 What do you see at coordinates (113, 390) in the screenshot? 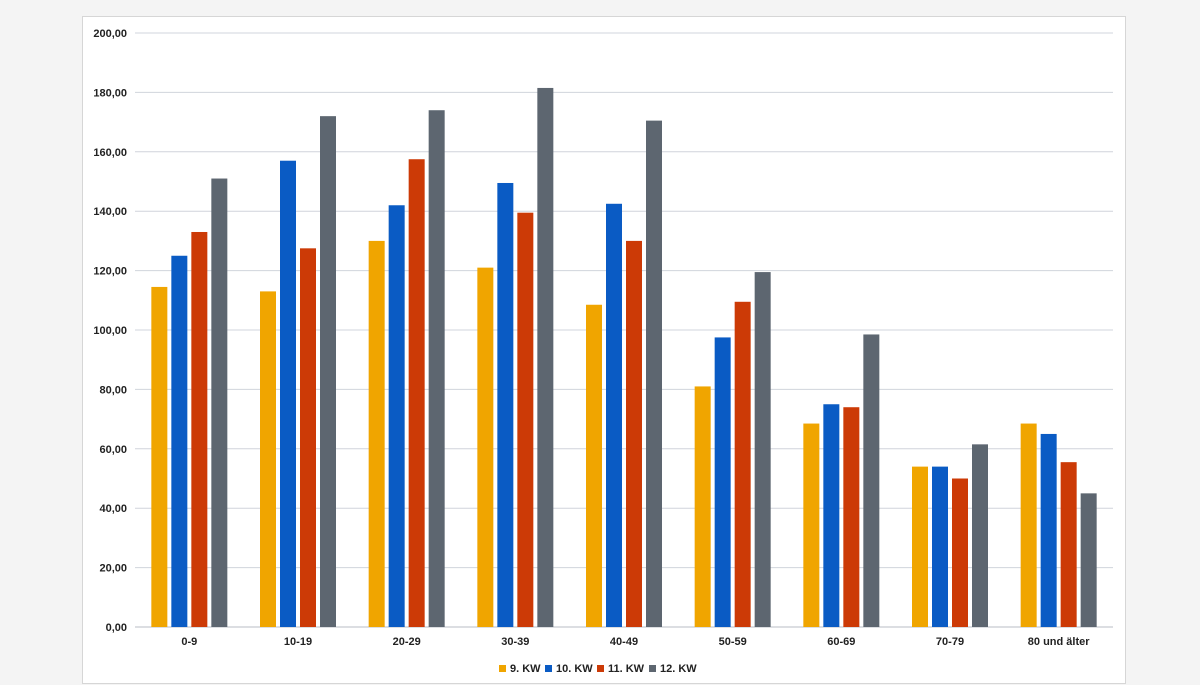
I see `y-tick-label: 80,00` at bounding box center [113, 390].